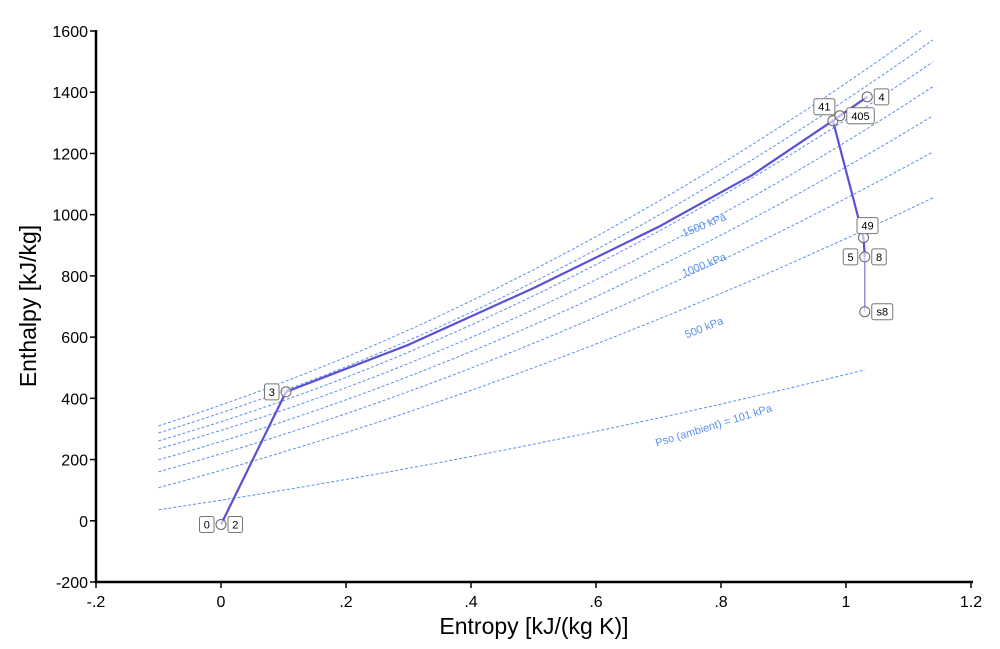 This screenshot has height=649, width=1000. What do you see at coordinates (714, 425) in the screenshot?
I see `isobar-label: Pso (ambient) = 101 kPa` at bounding box center [714, 425].